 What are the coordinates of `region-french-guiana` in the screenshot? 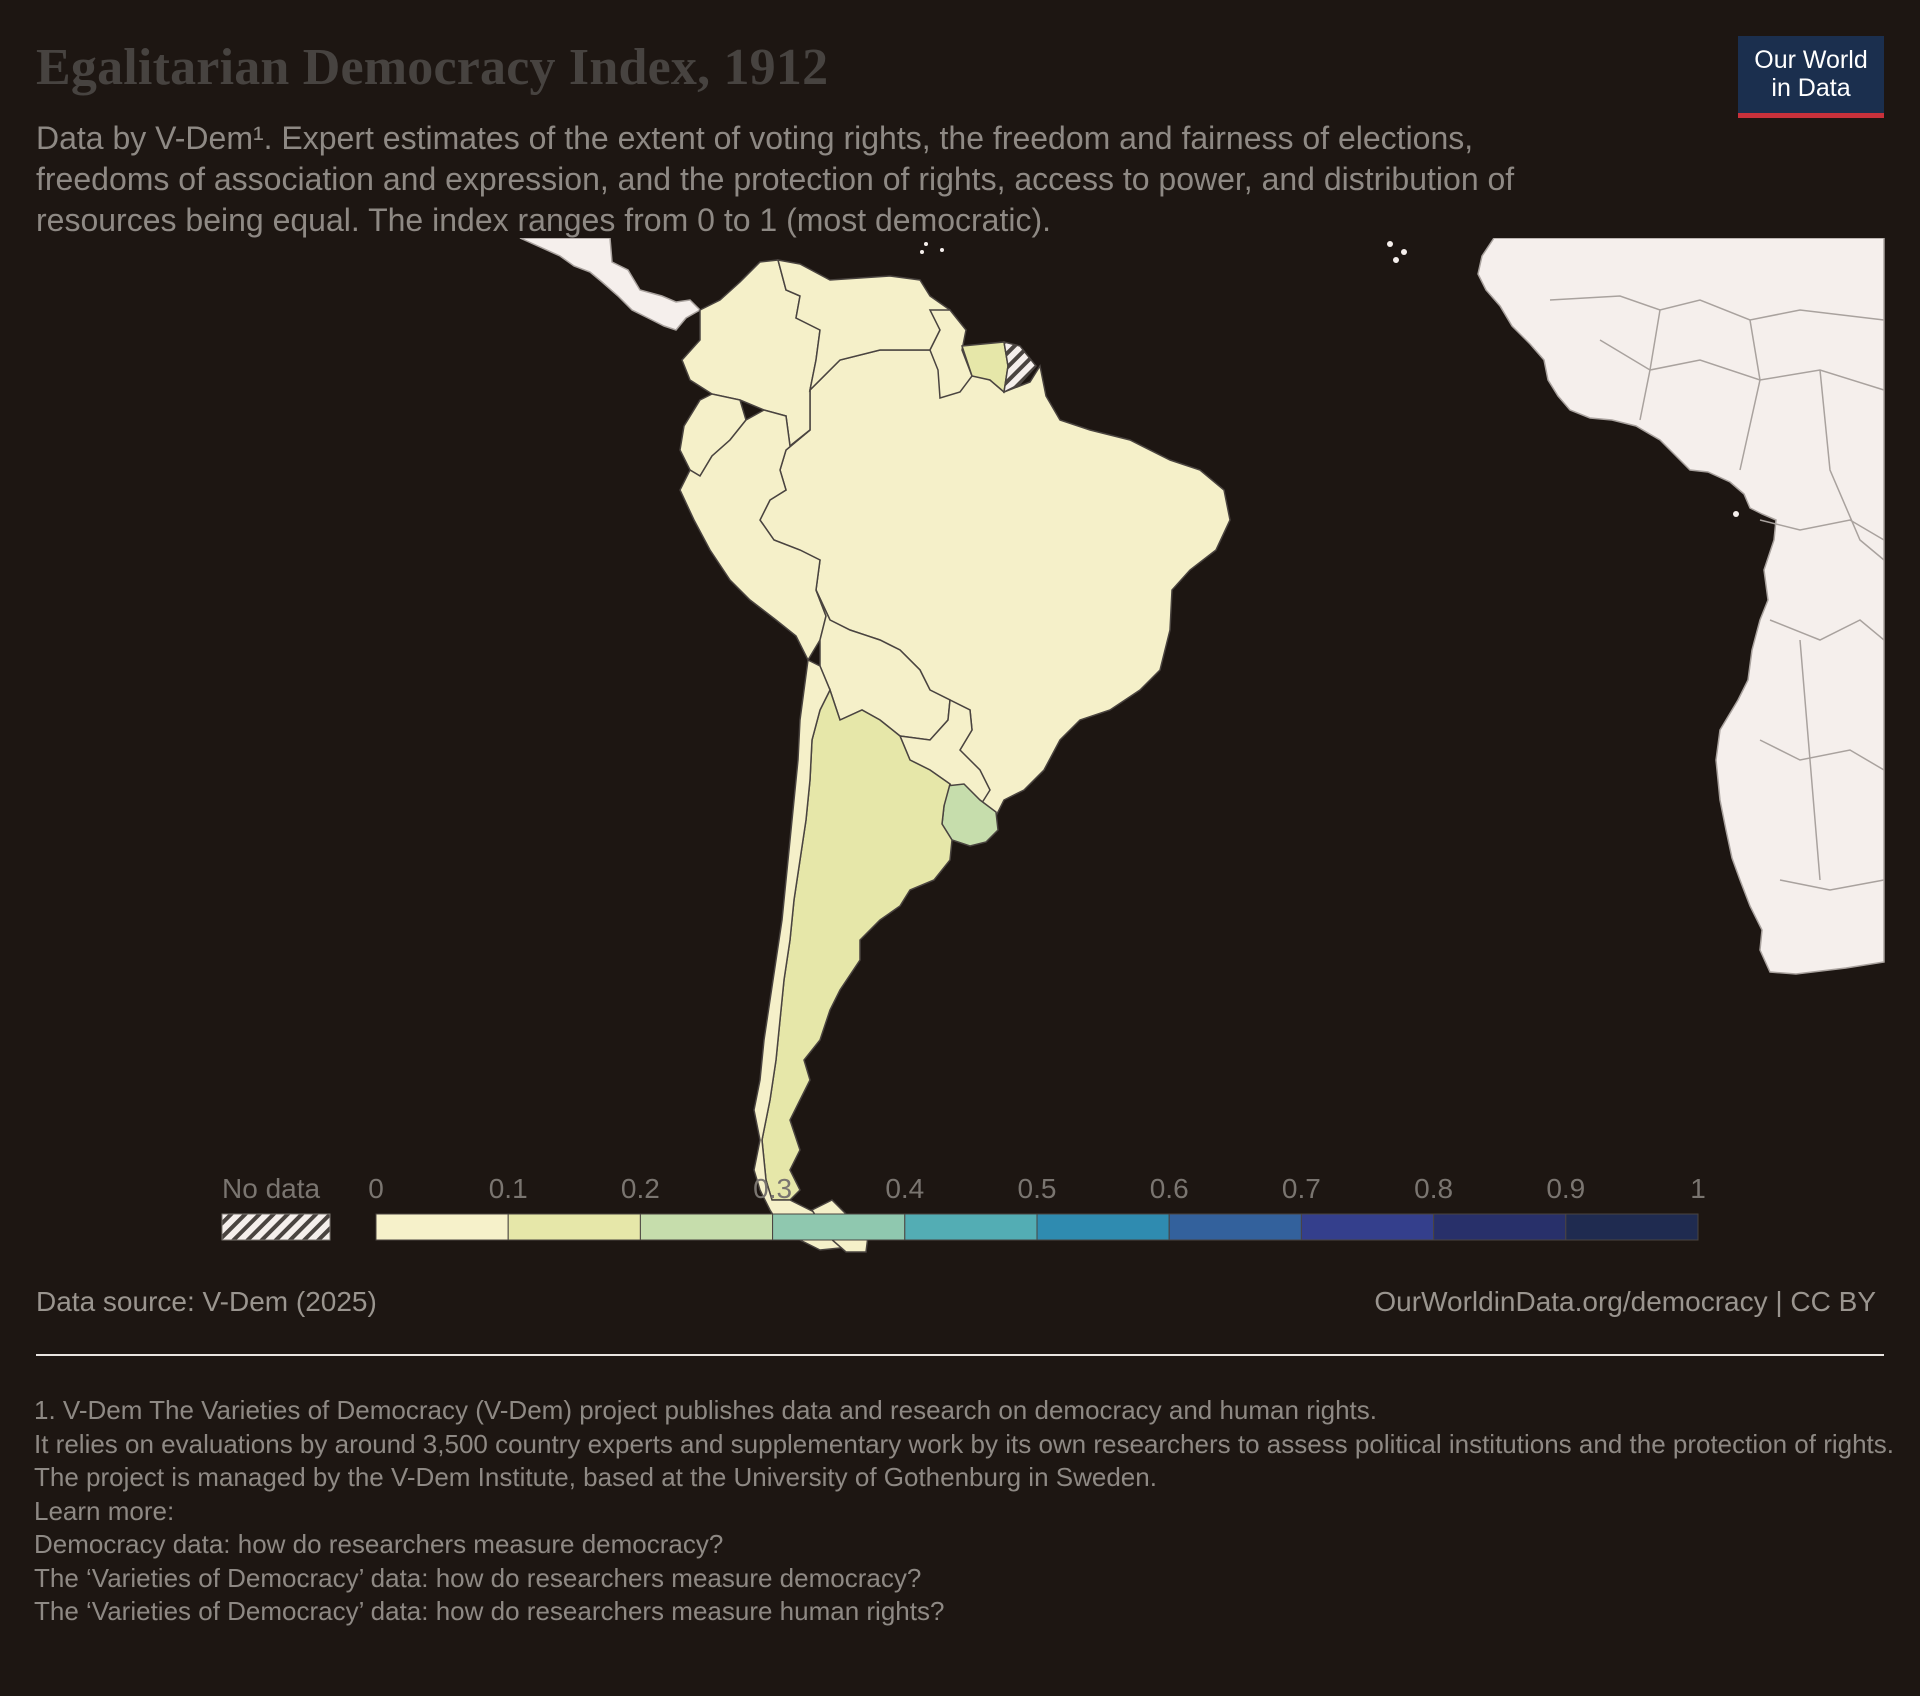 It's located at (1020, 367).